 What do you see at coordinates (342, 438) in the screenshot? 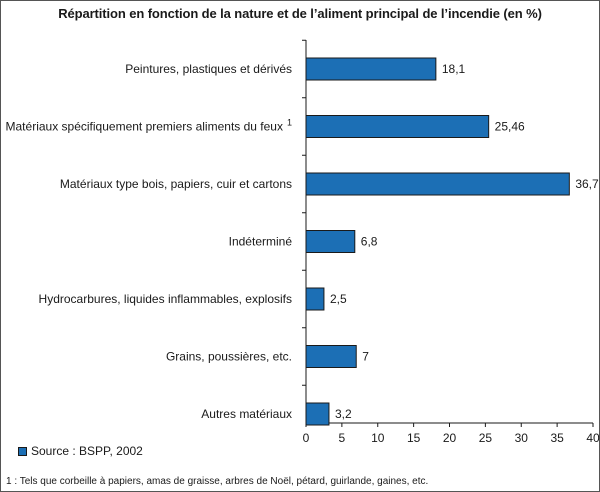
I see `x-tick-label: 5` at bounding box center [342, 438].